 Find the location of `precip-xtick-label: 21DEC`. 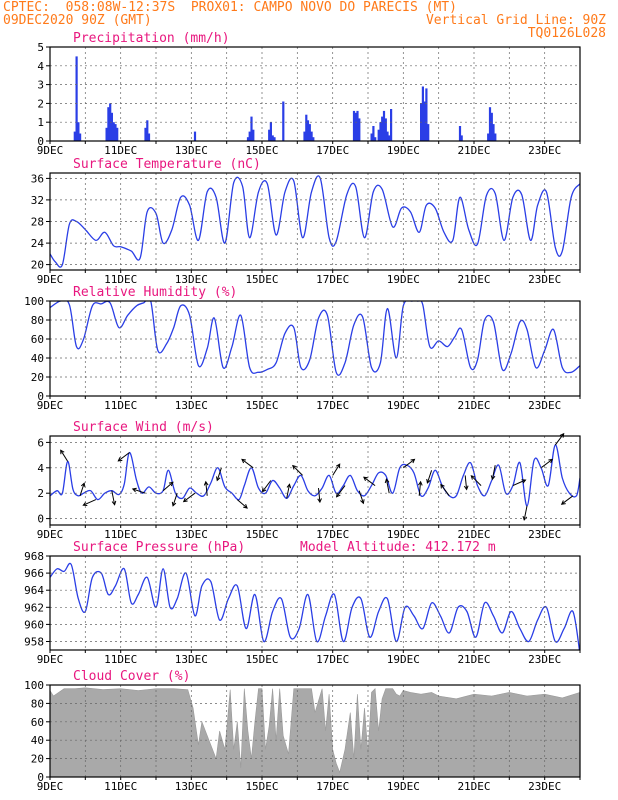

precip-xtick-label: 21DEC is located at coordinates (473, 150).